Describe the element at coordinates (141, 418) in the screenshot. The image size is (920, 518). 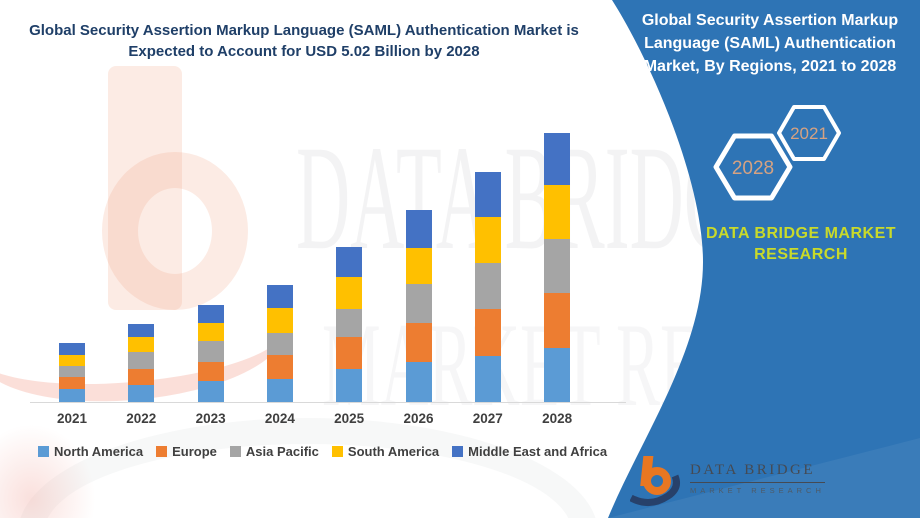
I see `x-axis-label-2022: 2022` at that location.